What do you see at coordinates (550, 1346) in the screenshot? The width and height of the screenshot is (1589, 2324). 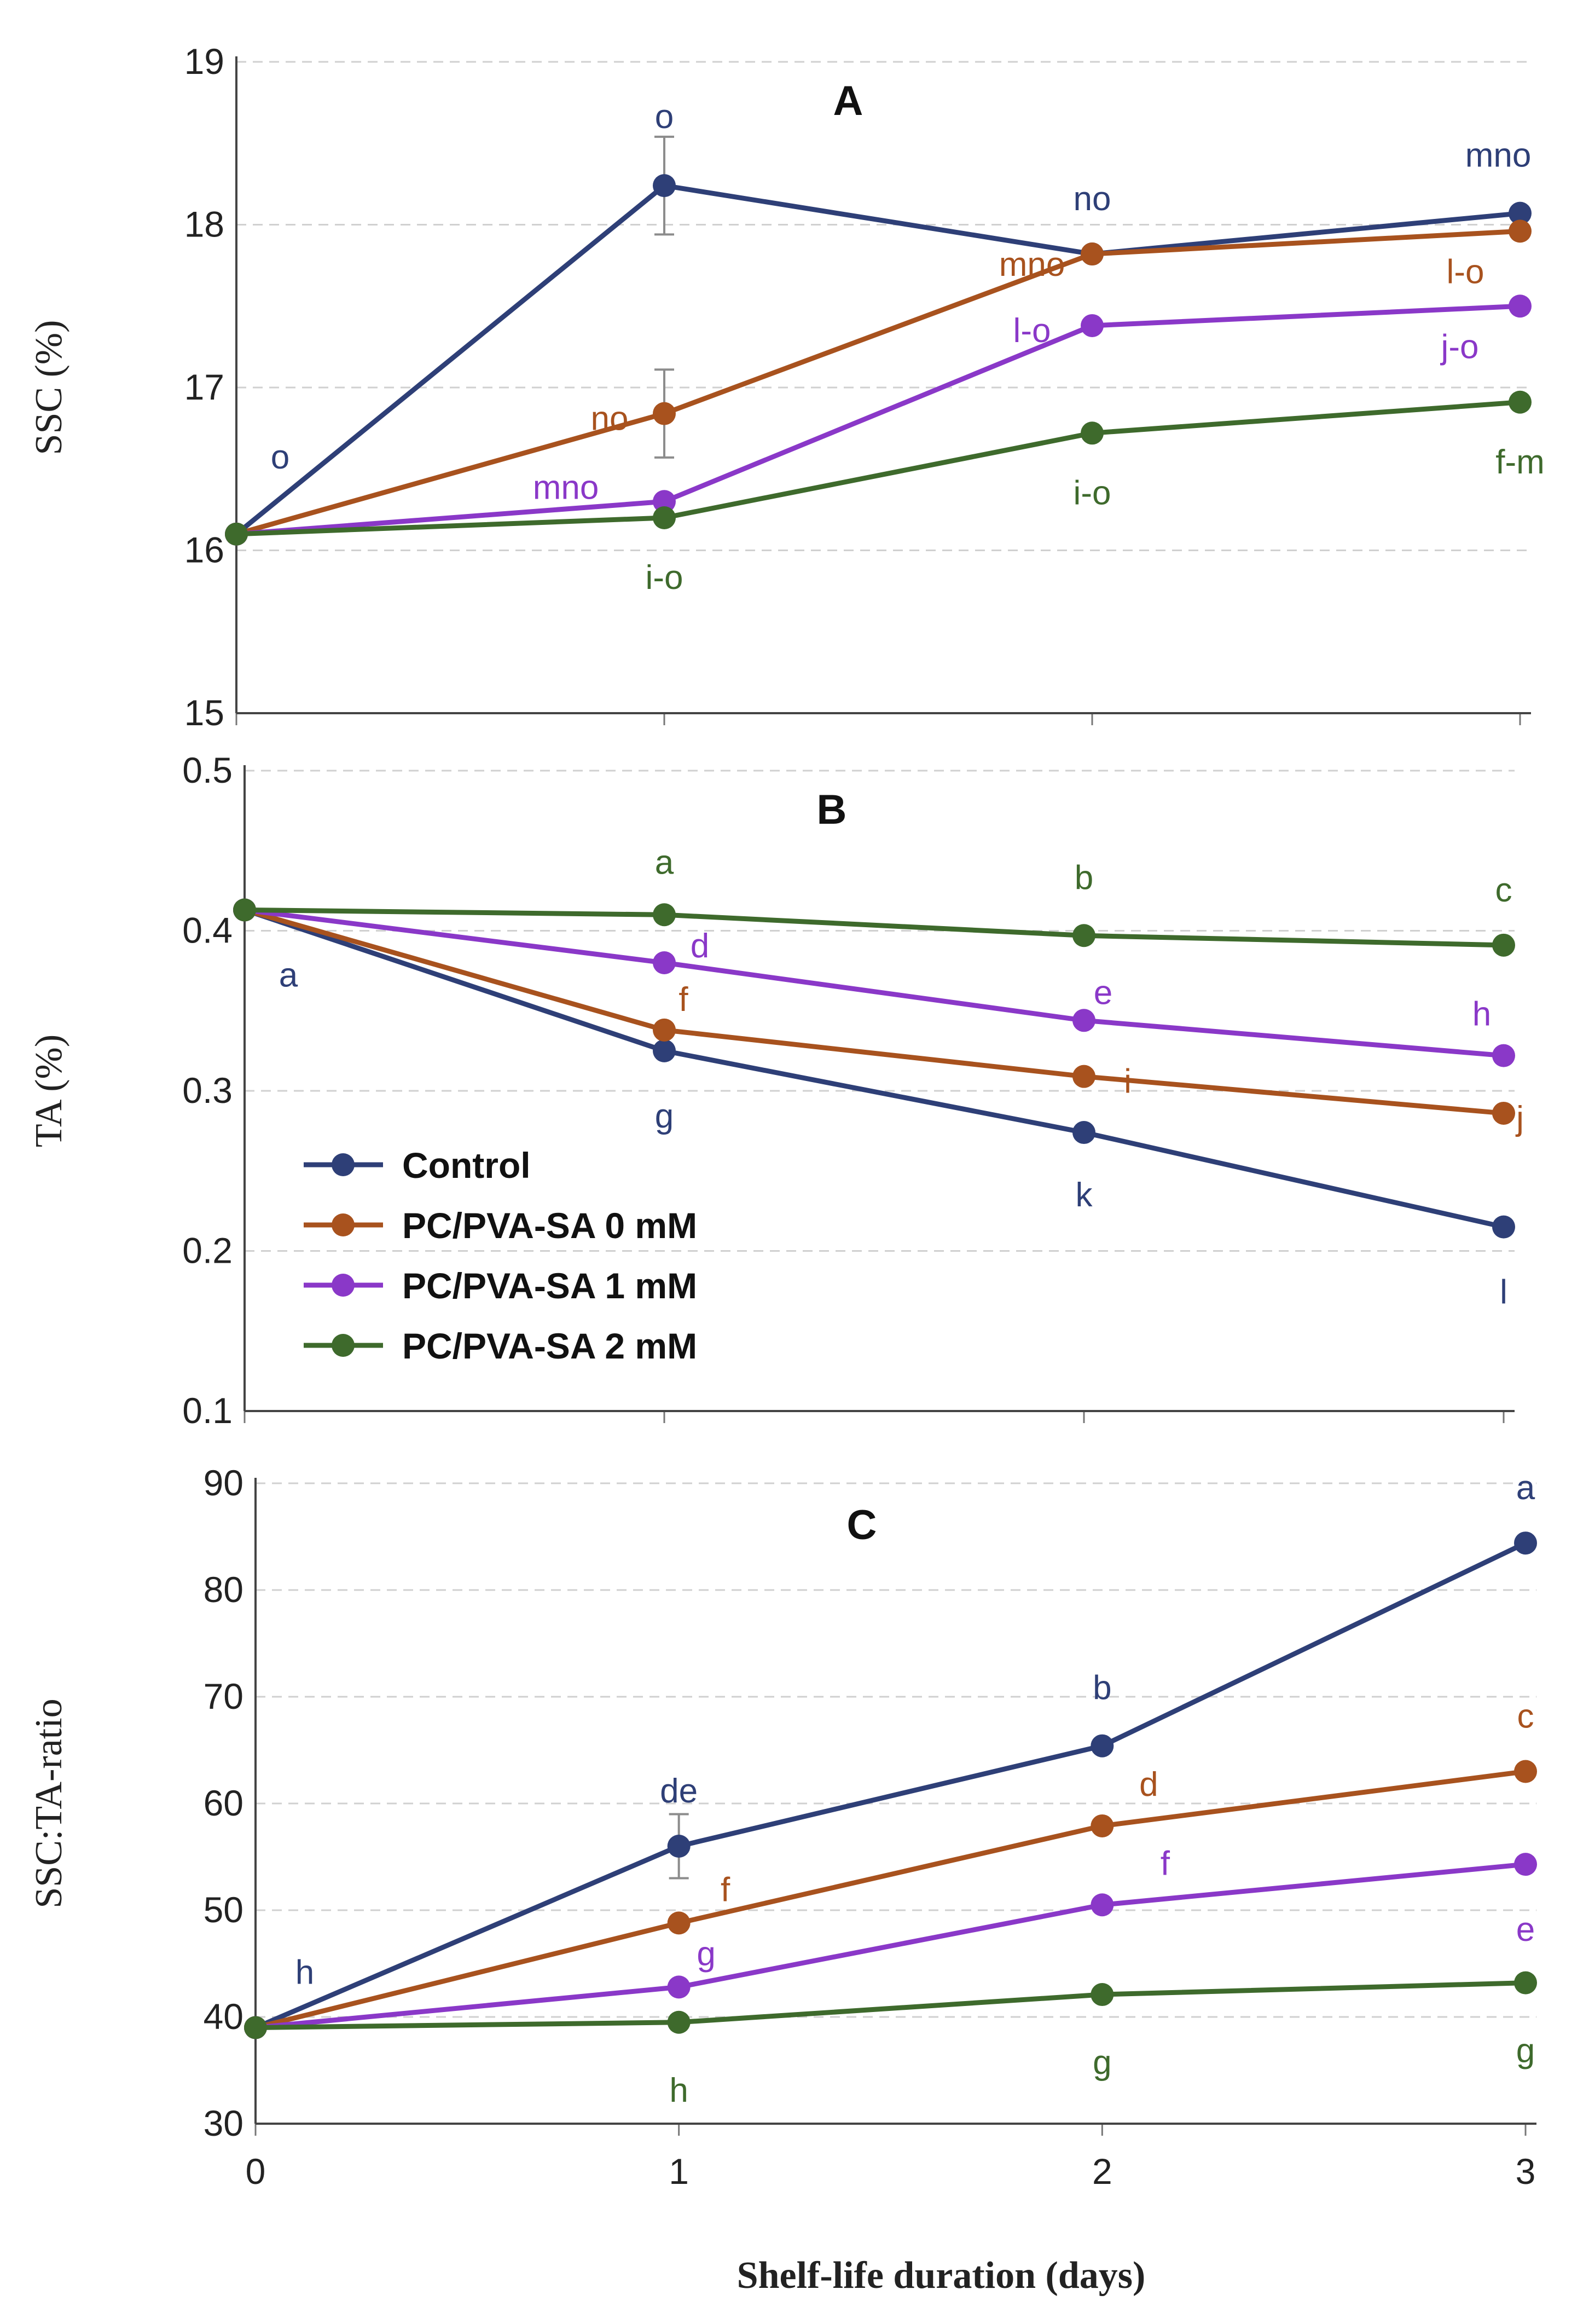 I see `legend-label: PC/PVA-SA 2 mM` at bounding box center [550, 1346].